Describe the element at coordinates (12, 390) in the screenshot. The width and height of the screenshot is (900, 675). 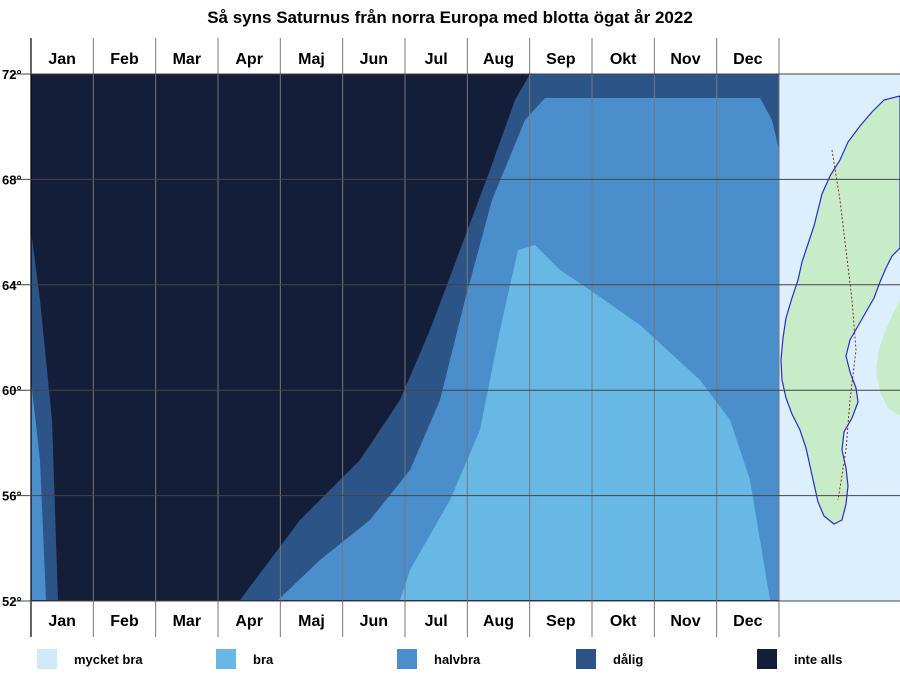
I see `latitude-label: 60°` at that location.